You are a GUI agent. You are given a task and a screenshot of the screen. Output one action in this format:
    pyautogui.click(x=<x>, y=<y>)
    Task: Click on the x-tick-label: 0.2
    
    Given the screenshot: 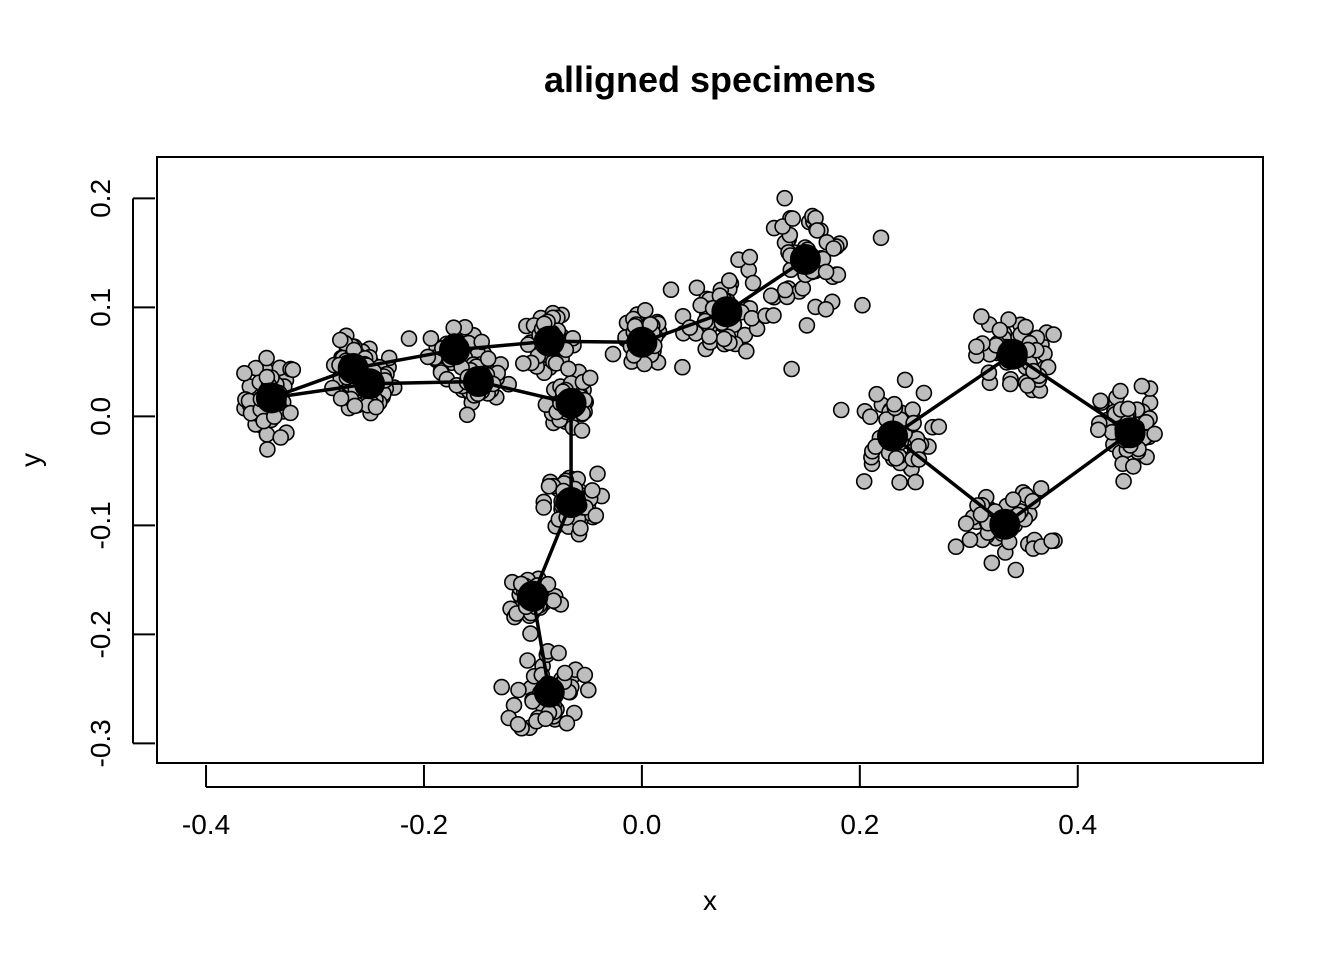 What is the action you would take?
    pyautogui.click(x=859, y=824)
    